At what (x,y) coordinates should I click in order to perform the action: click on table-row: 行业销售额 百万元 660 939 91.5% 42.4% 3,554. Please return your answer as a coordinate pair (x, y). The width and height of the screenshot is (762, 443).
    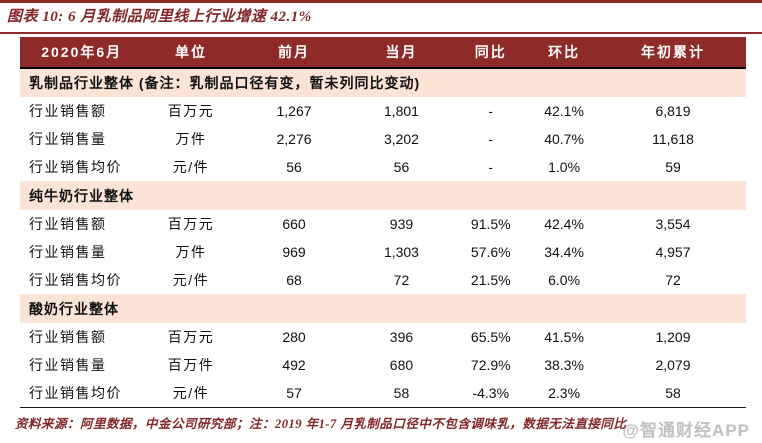
    Looking at the image, I should click on (383, 224).